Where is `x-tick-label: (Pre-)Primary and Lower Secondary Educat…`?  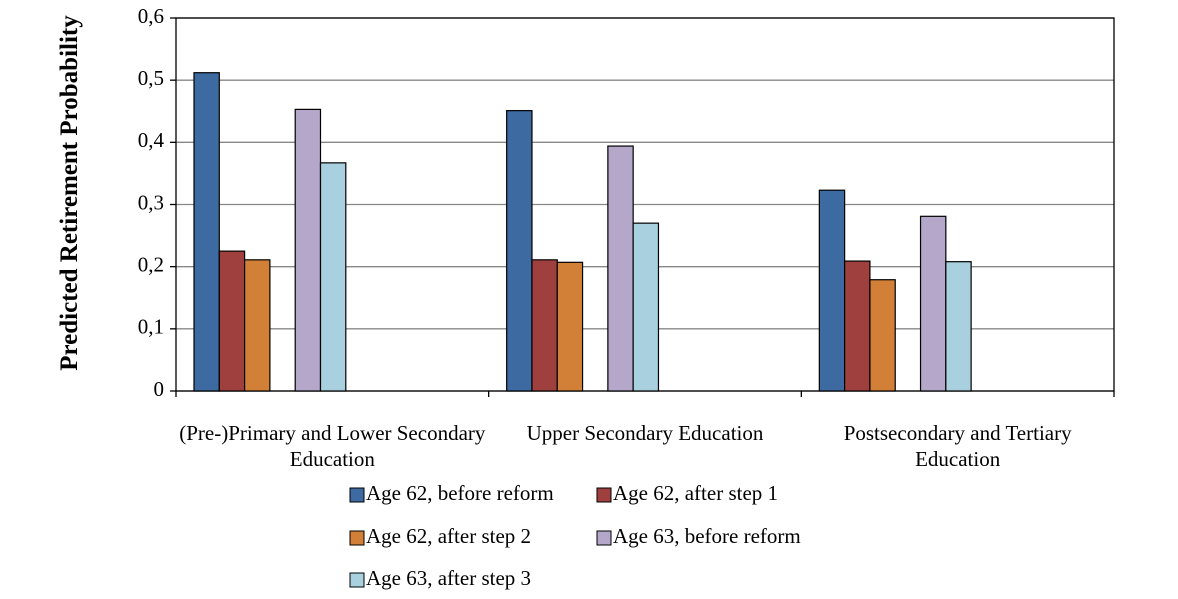 x-tick-label: (Pre-)Primary and Lower Secondary Educat… is located at coordinates (332, 446).